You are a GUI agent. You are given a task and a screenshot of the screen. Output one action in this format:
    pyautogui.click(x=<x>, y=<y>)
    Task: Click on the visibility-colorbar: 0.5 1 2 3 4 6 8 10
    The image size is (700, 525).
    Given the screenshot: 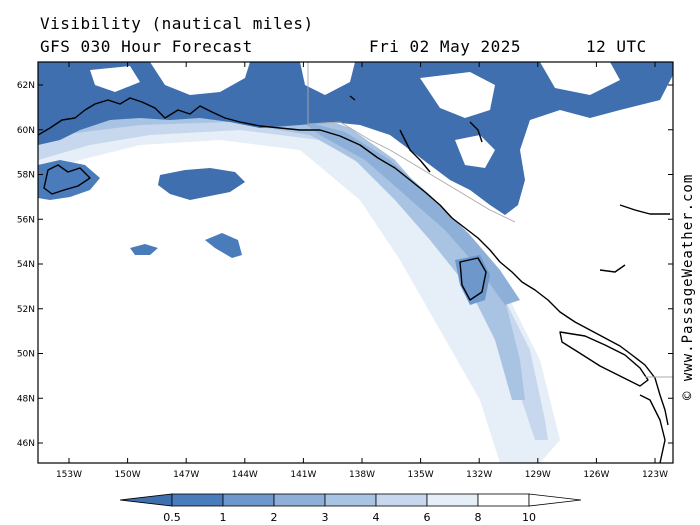 What is the action you would take?
    pyautogui.click(x=350, y=508)
    